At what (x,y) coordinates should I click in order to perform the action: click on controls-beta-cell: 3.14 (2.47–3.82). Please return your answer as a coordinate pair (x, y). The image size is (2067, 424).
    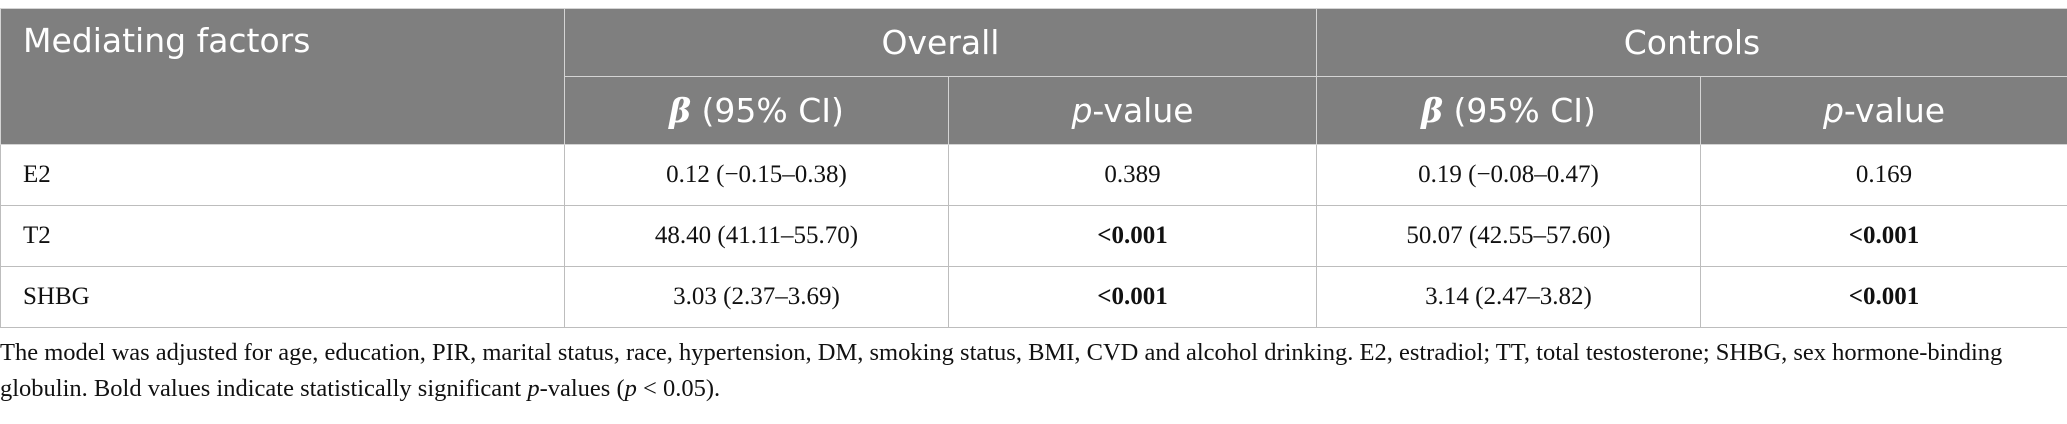
    Looking at the image, I should click on (1508, 297).